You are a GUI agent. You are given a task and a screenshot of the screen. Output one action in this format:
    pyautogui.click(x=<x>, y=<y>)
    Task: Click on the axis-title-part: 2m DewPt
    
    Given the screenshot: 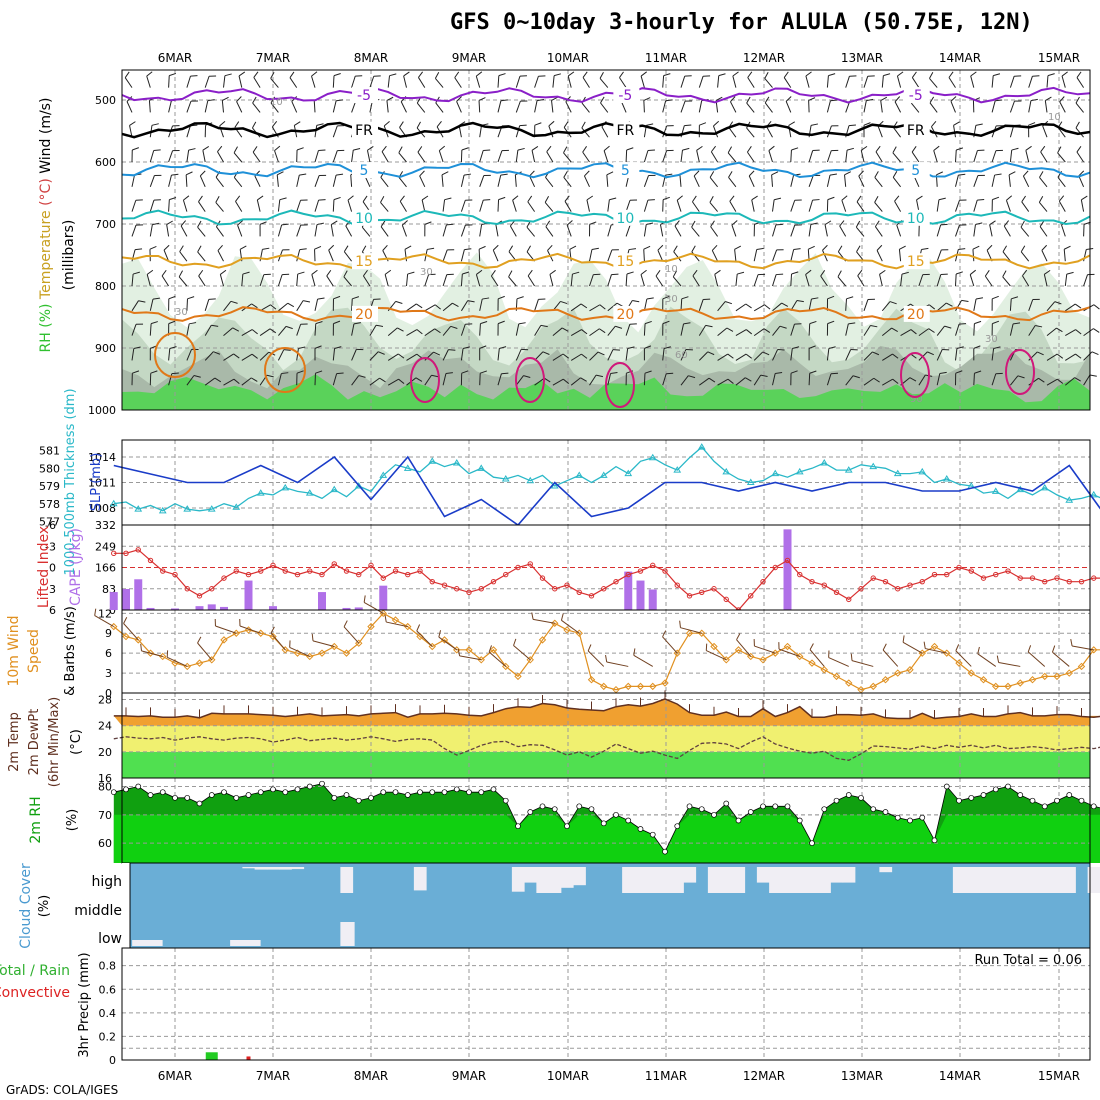 What is the action you would take?
    pyautogui.click(x=34, y=742)
    